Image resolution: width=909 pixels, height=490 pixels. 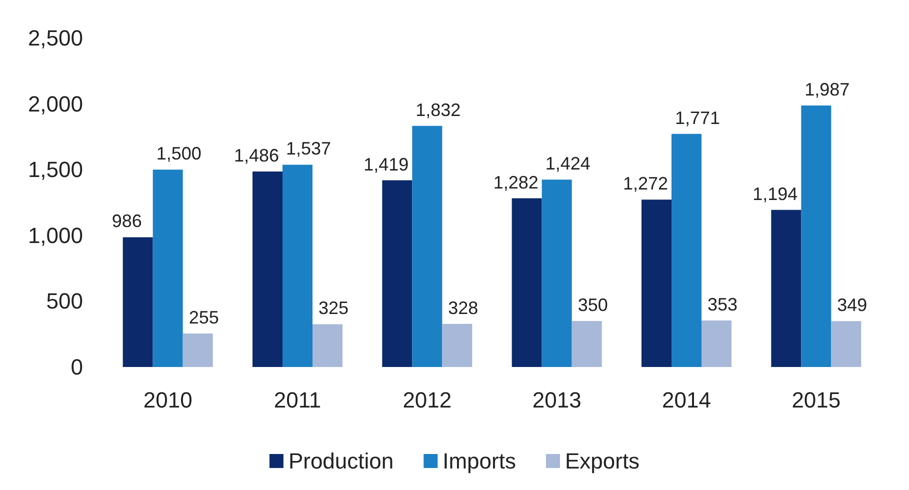 What do you see at coordinates (298, 400) in the screenshot?
I see `x-tick-label: 2011` at bounding box center [298, 400].